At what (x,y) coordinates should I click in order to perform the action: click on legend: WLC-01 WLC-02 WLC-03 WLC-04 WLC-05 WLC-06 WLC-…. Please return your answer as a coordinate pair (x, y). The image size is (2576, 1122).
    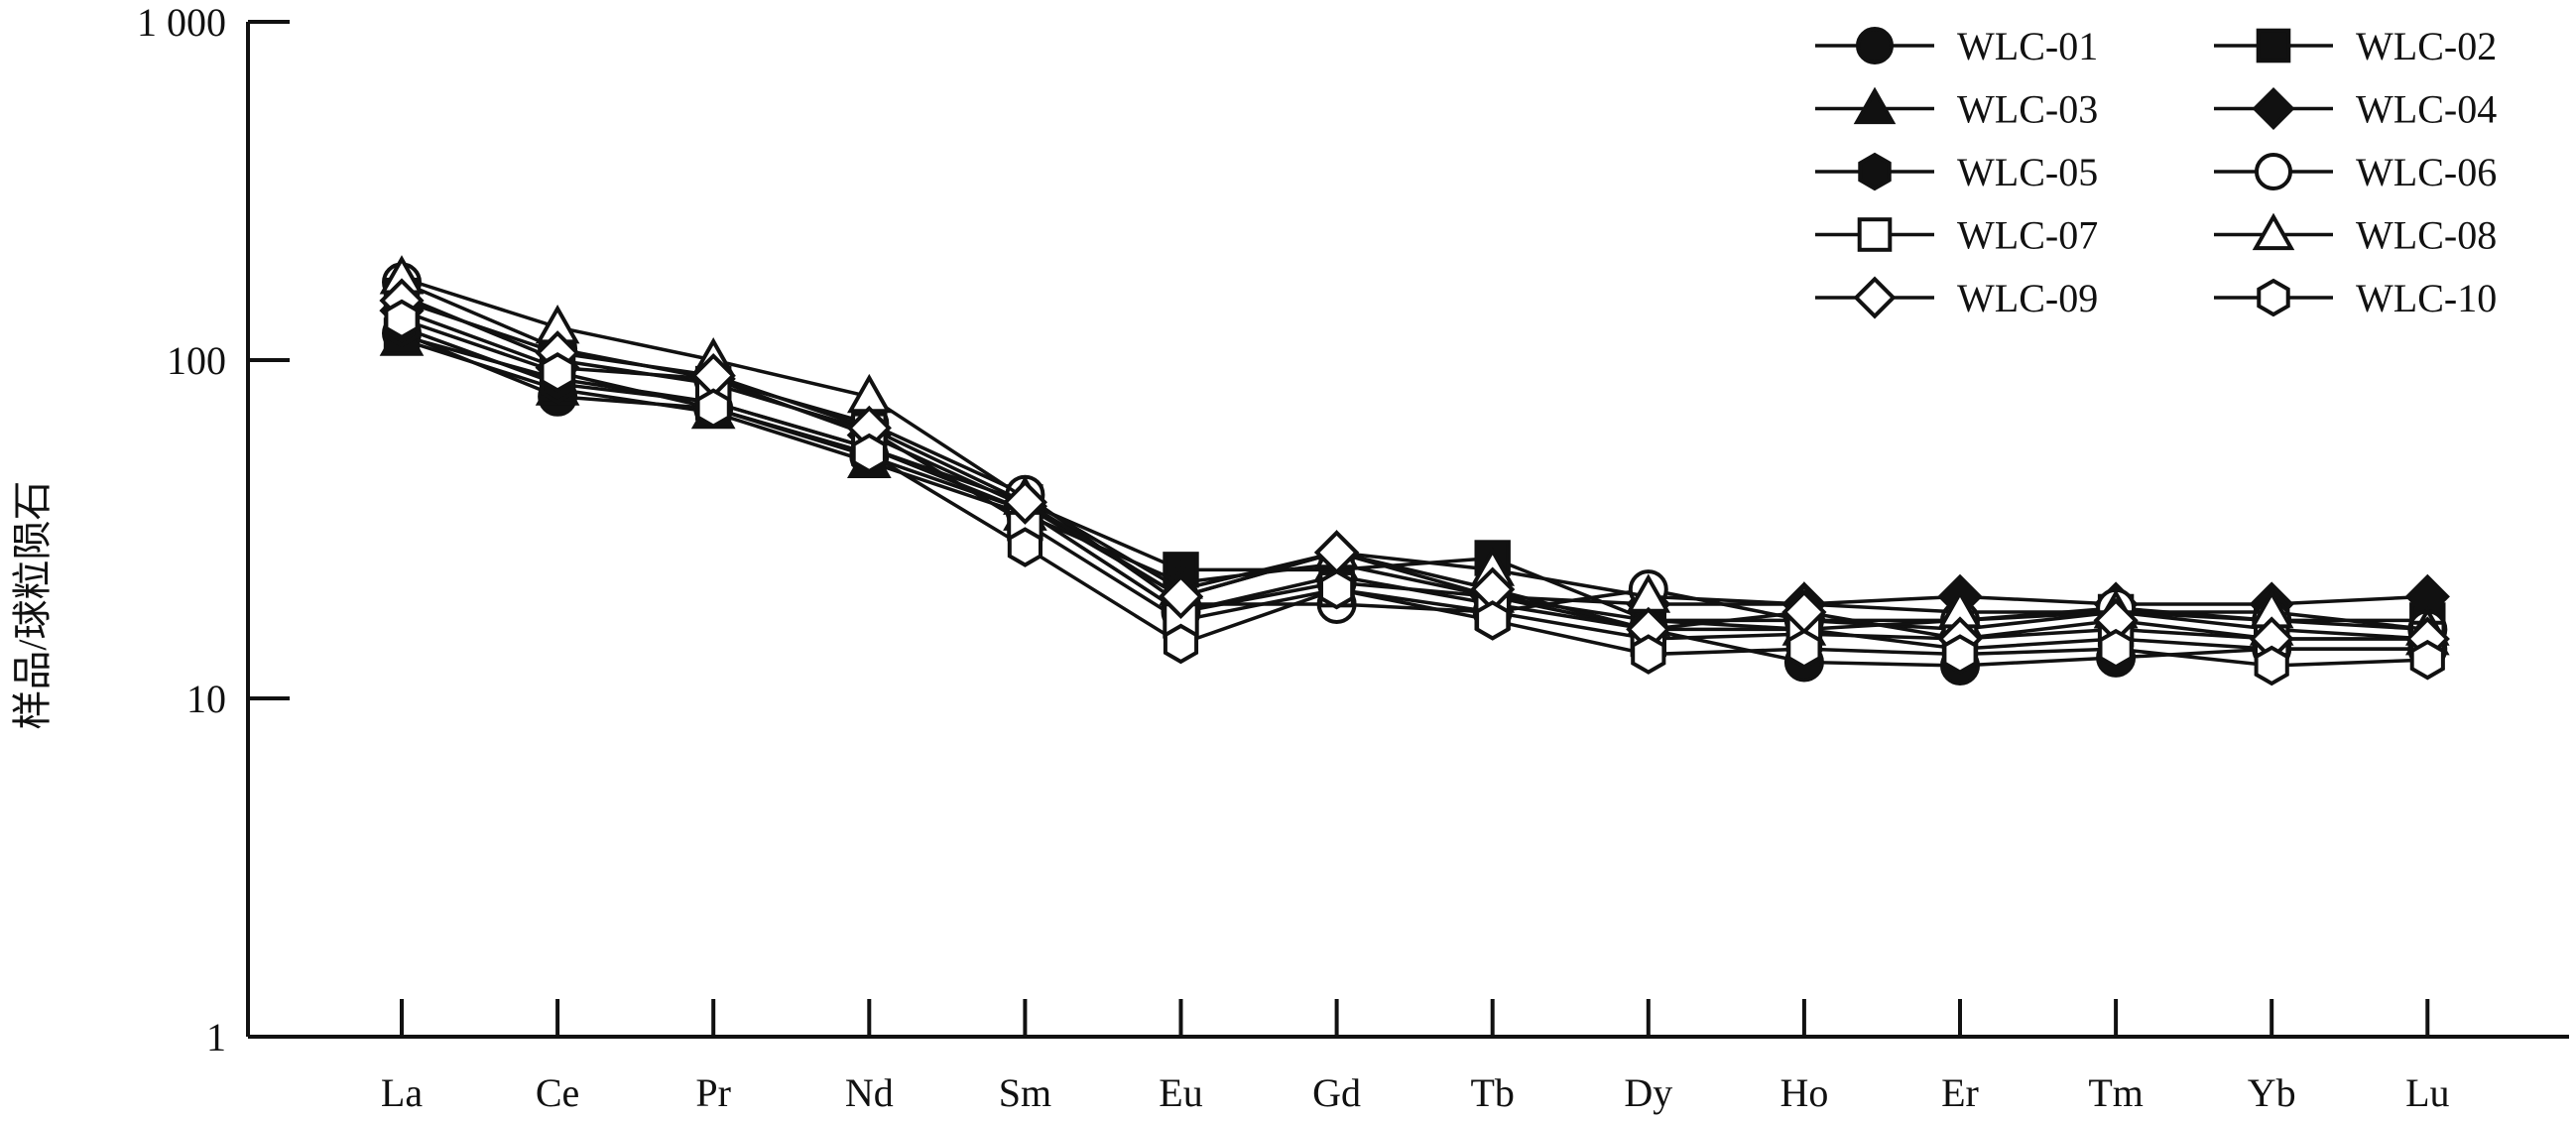
    Looking at the image, I should click on (2156, 172).